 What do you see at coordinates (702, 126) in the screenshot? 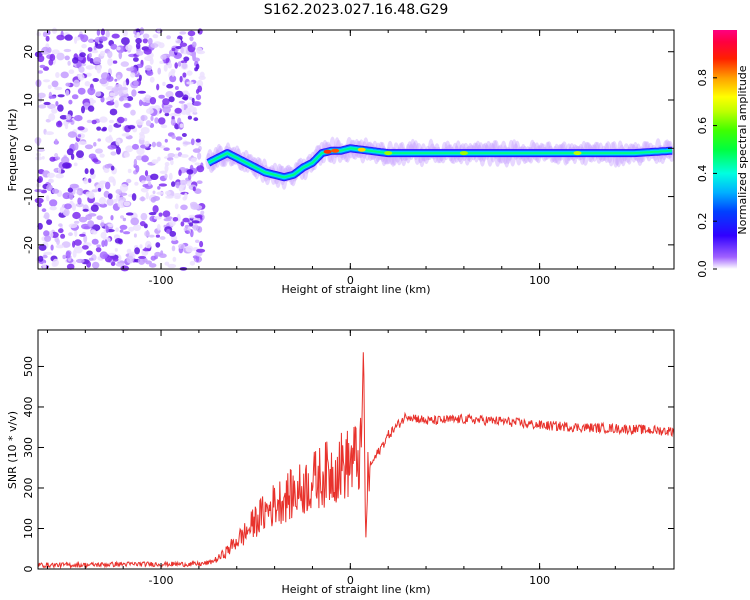
I see `colorbar-tick-label: 0.6` at bounding box center [702, 126].